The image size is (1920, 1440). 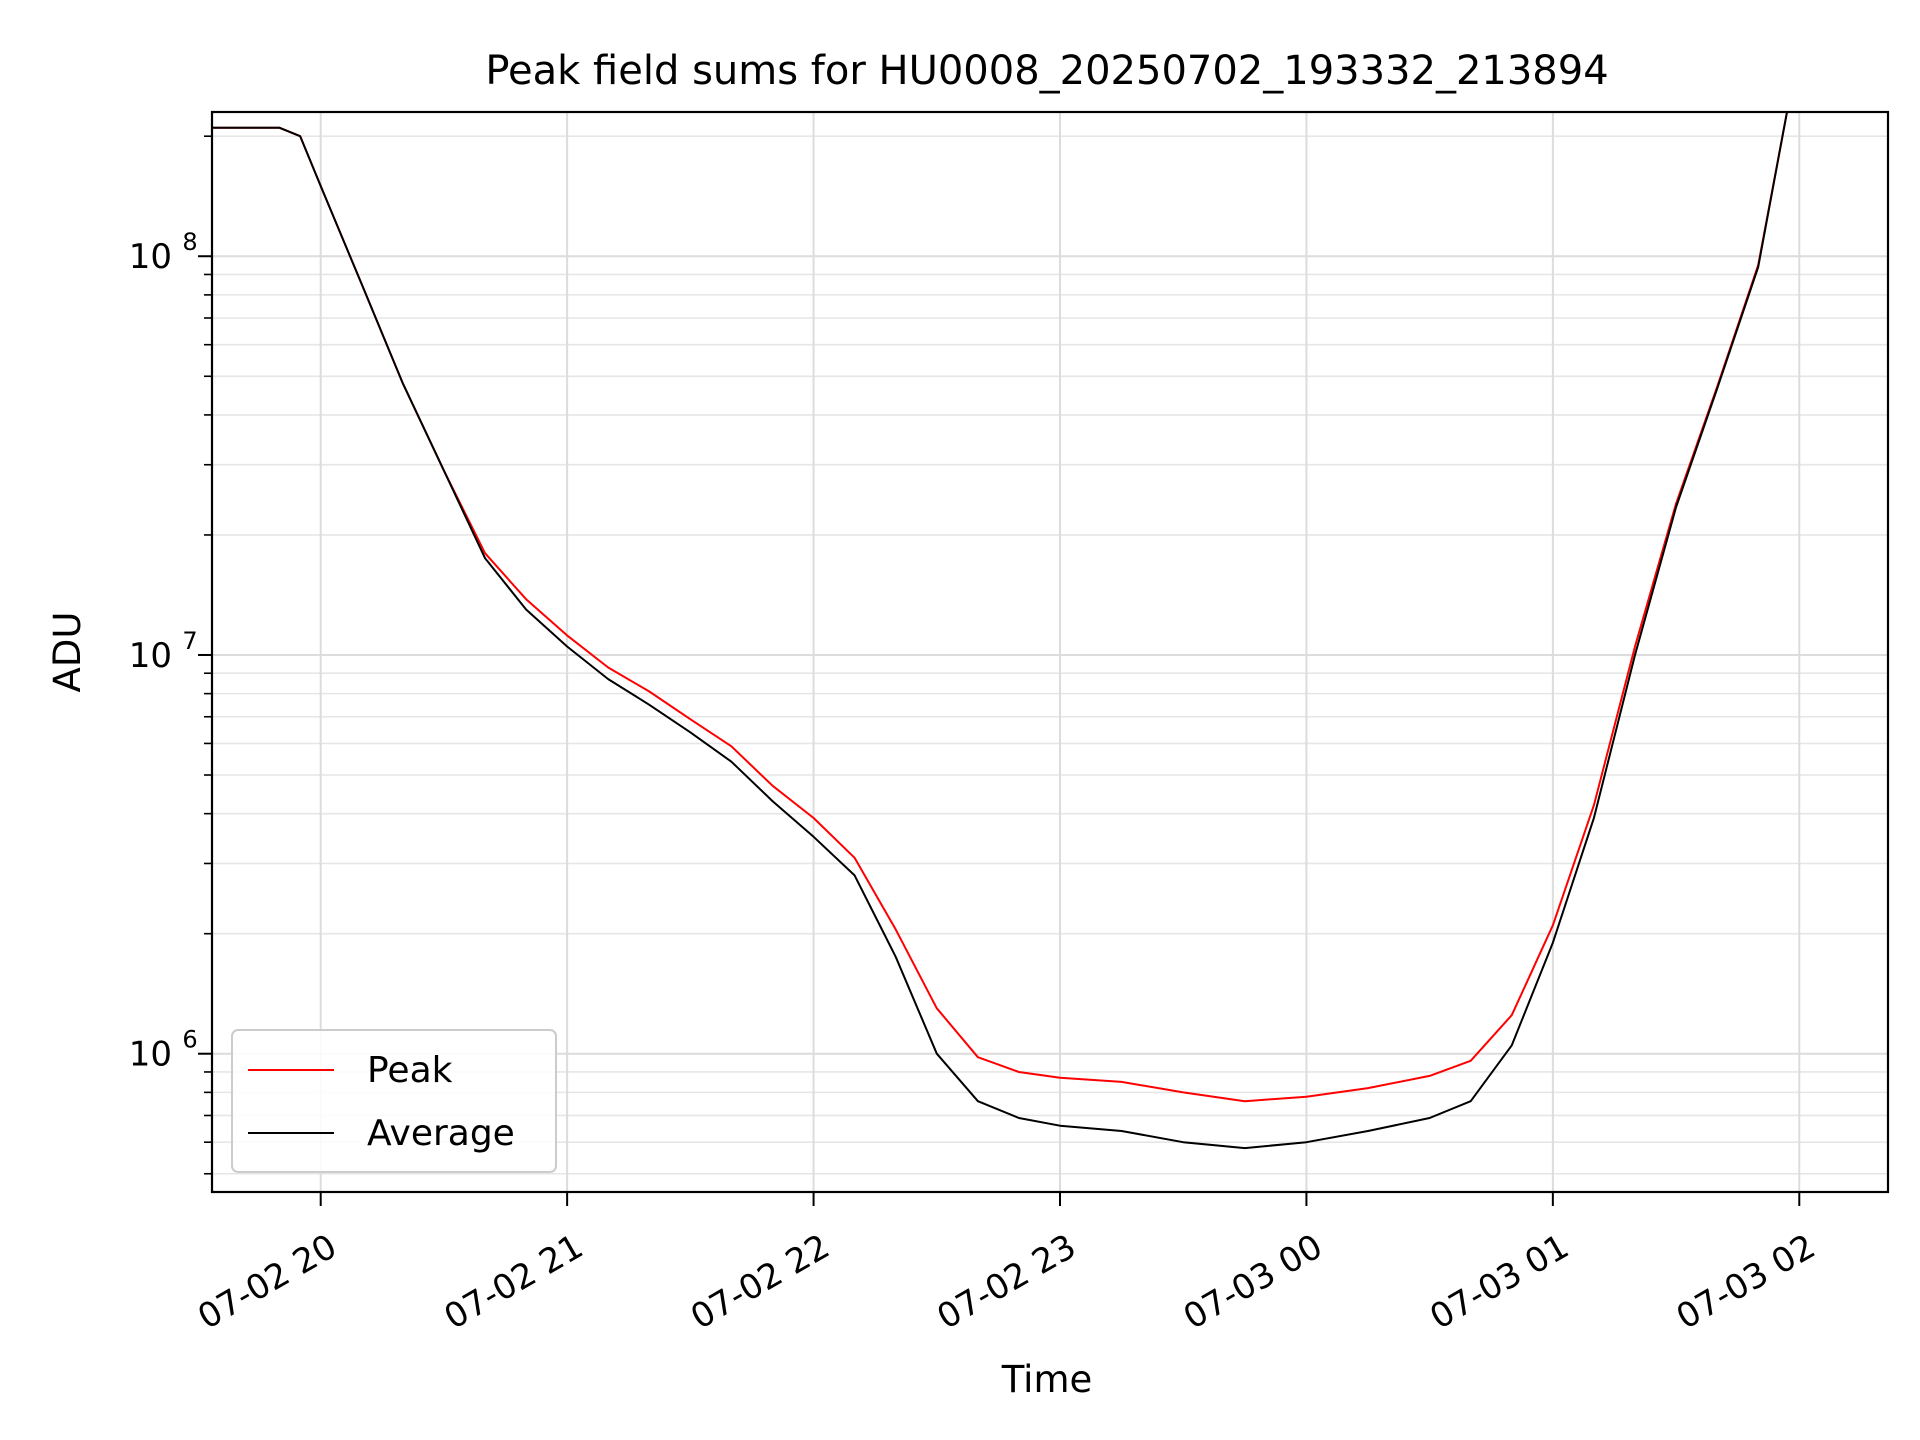 I want to click on y-axis-ticks: 10 6 10 7 10 8, so click(x=170, y=655).